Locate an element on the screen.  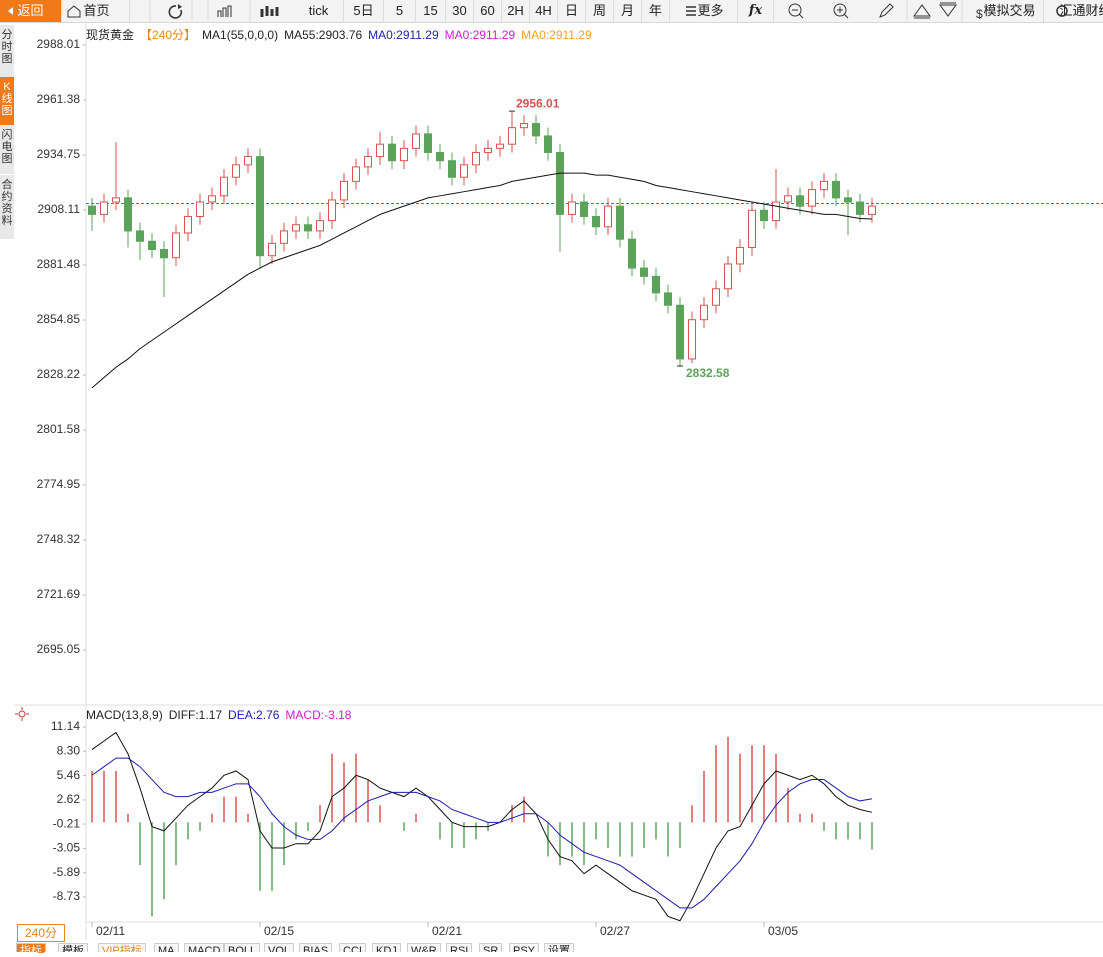
y-tick-label: 2828.22 is located at coordinates (59, 374).